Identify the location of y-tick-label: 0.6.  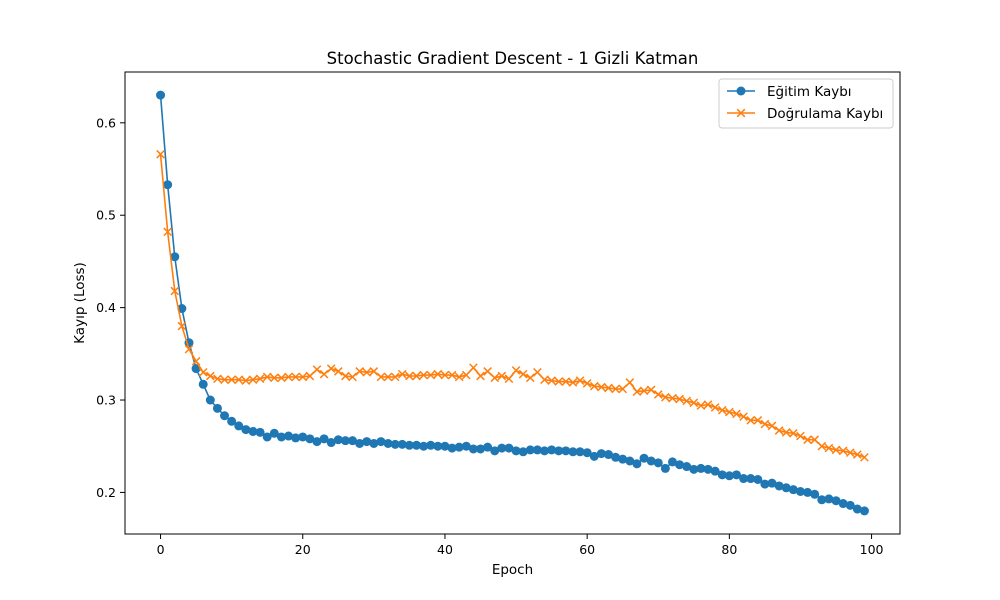
(106, 122).